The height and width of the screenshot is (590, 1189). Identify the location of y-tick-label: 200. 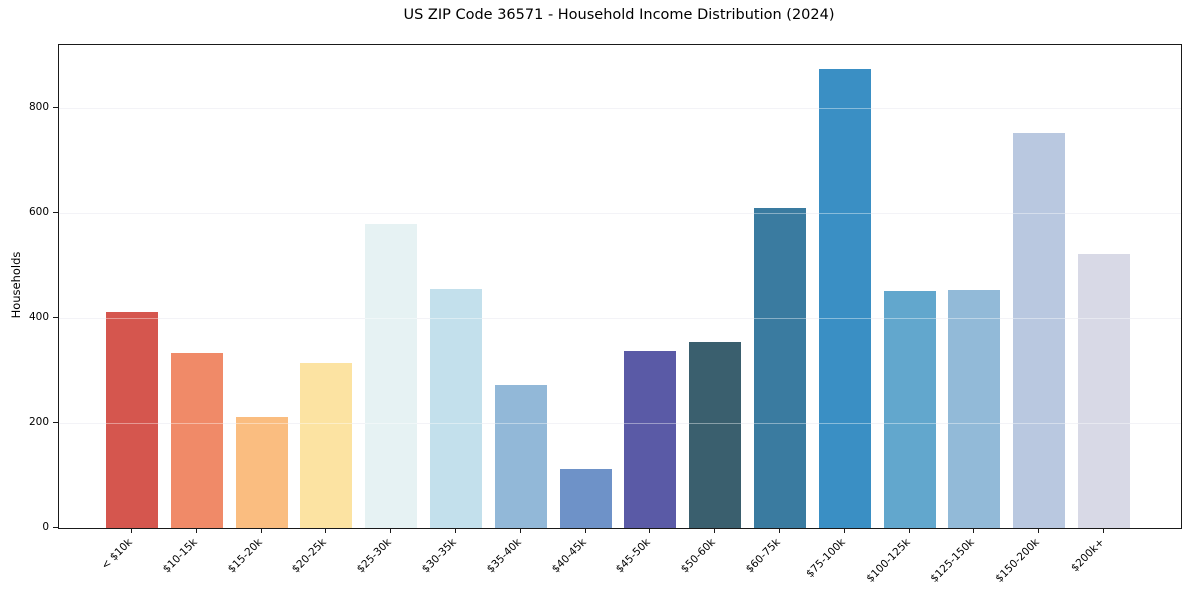
(38, 422).